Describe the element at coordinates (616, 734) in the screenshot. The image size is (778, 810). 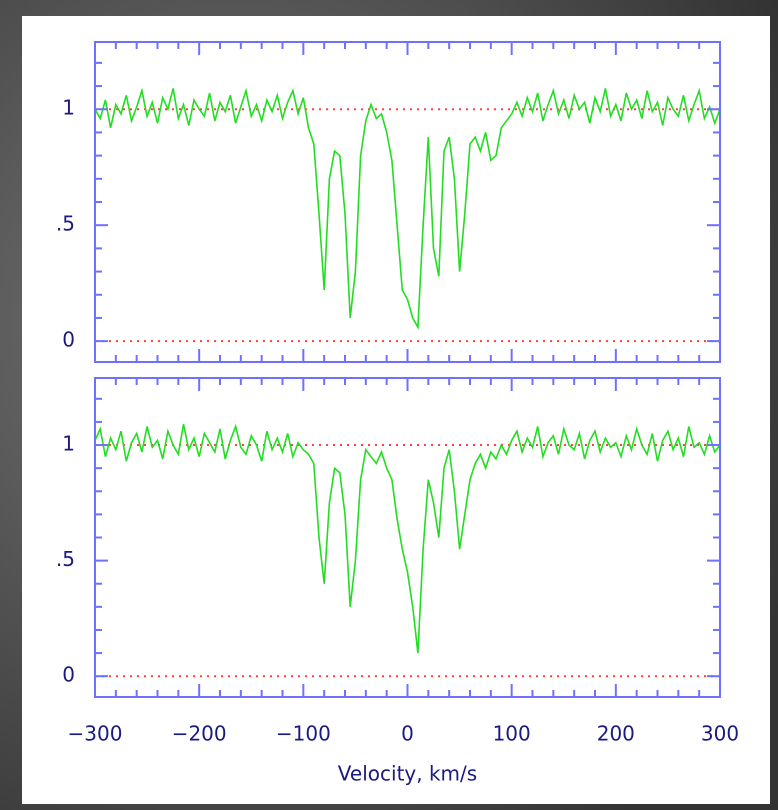
I see `x-tick-label: 200` at that location.